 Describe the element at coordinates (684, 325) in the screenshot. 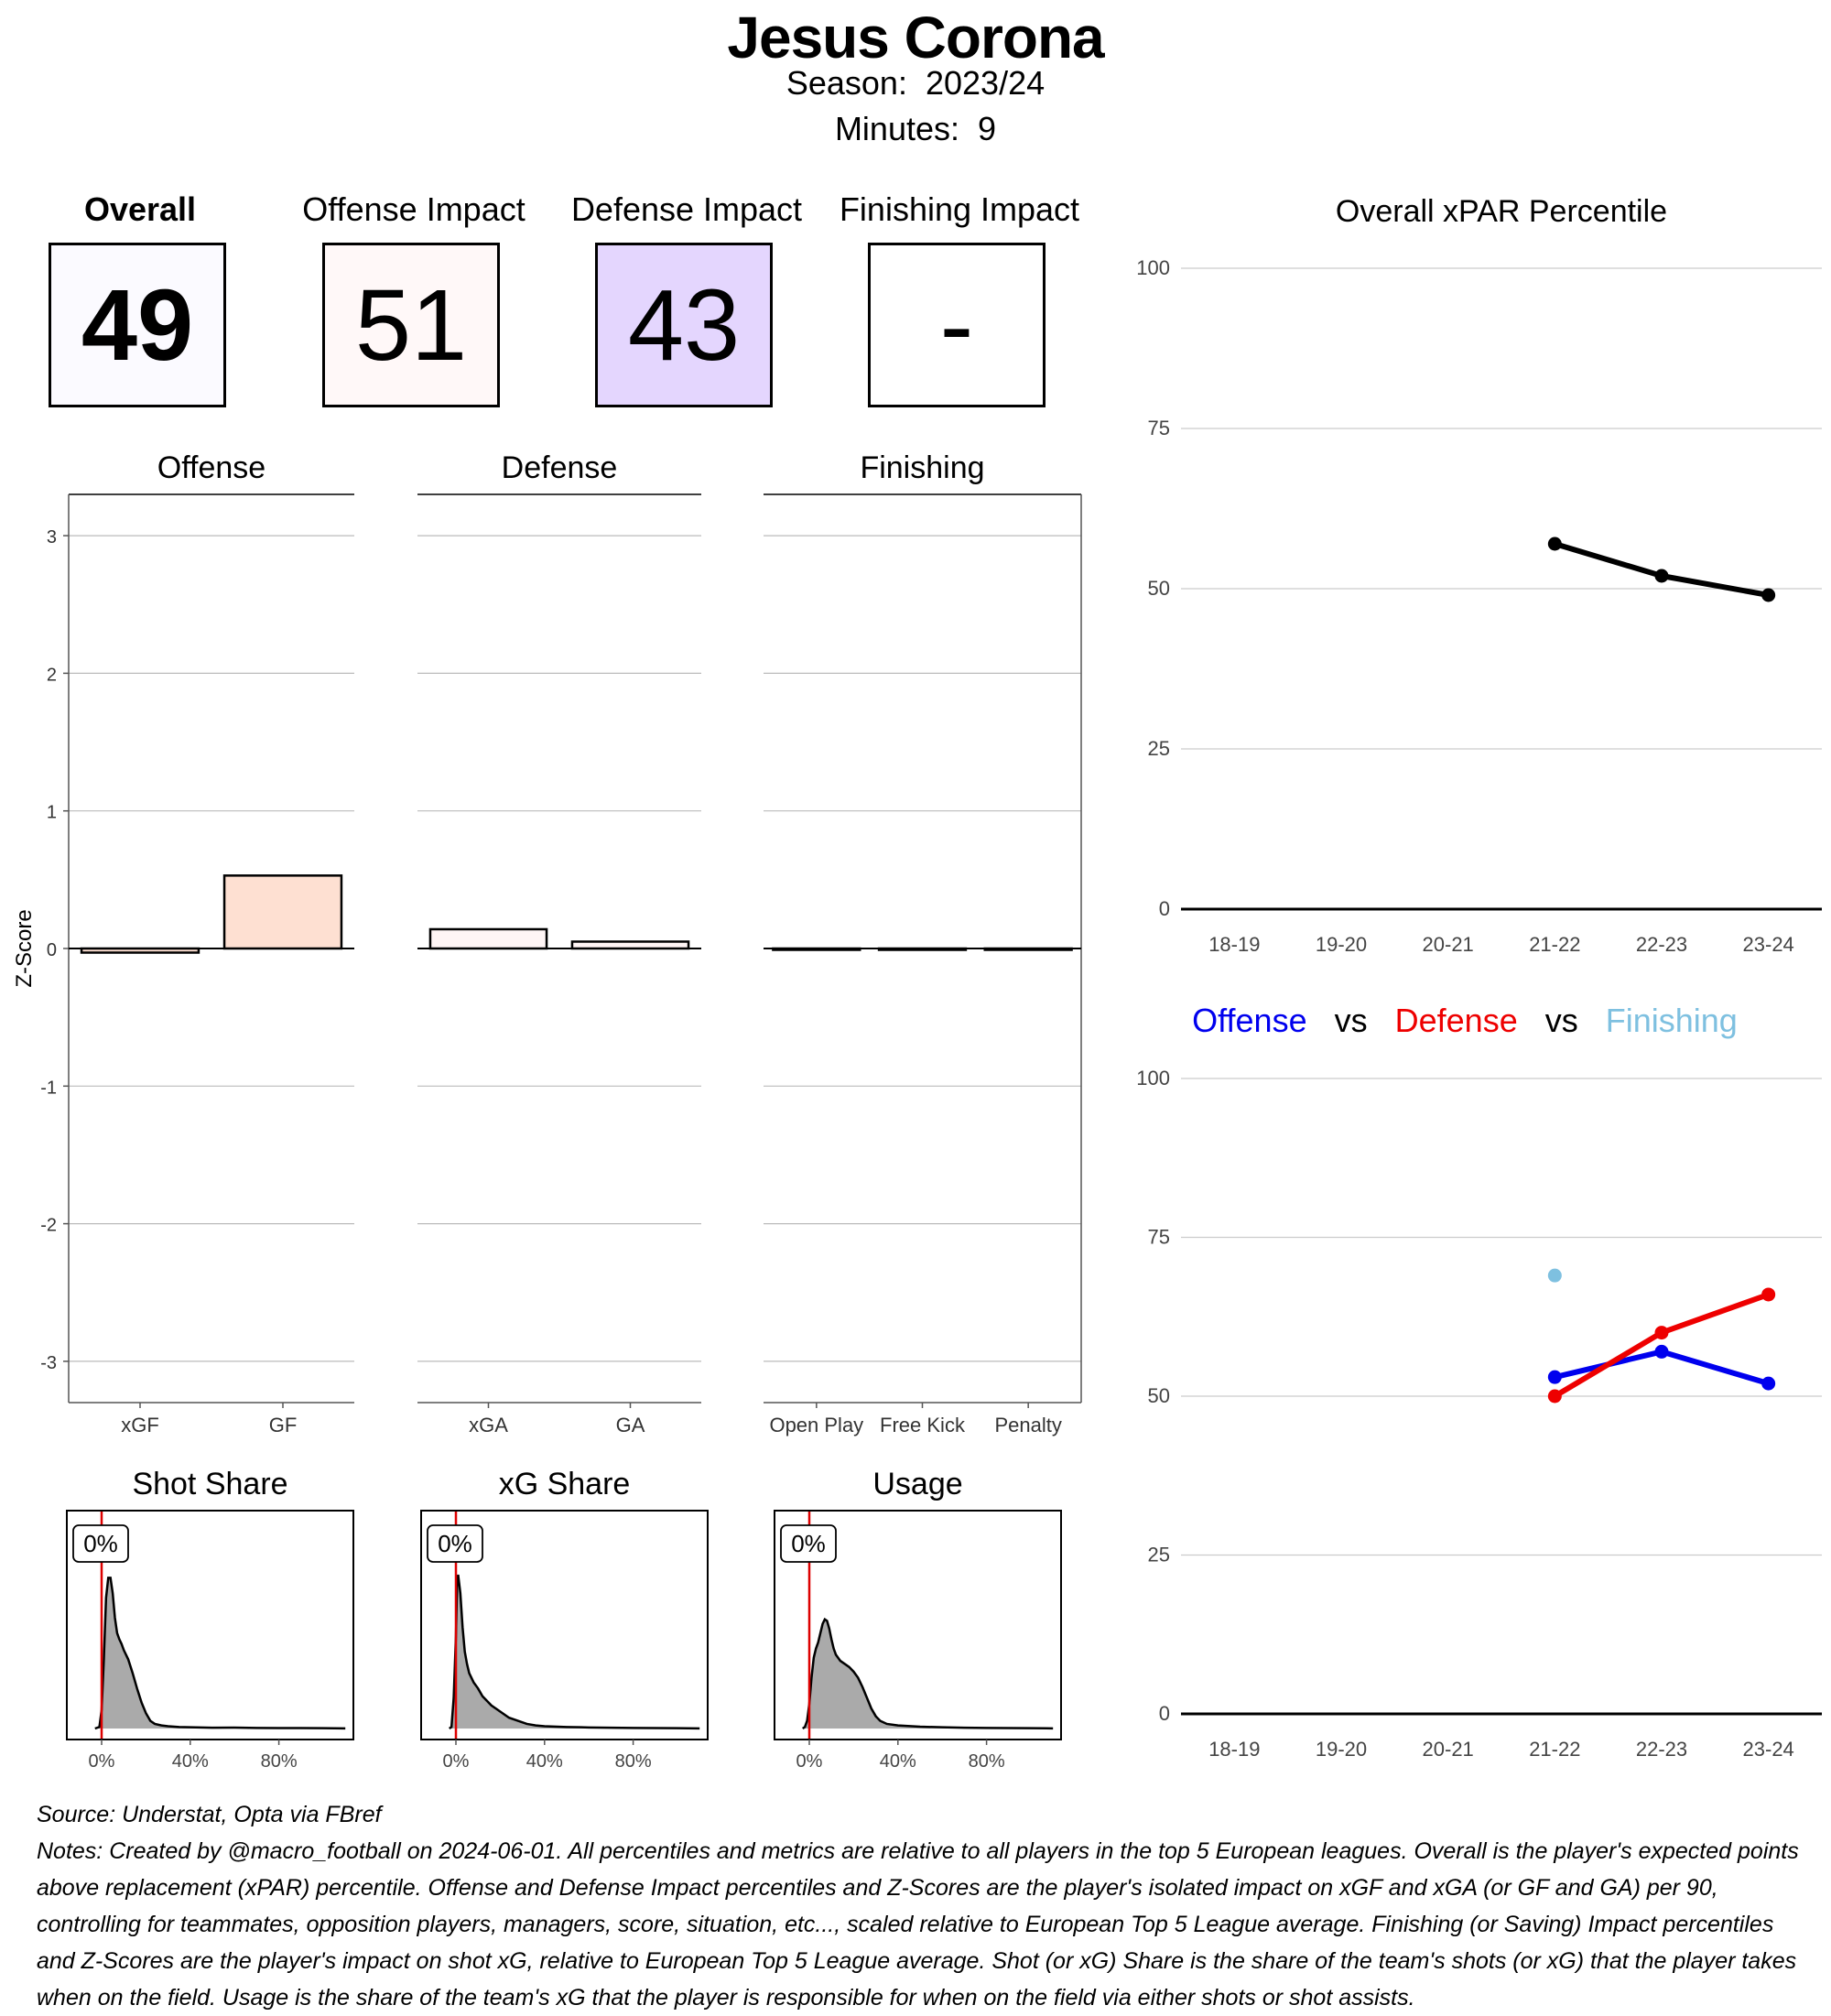

I see `defense-impact-card-value: 43` at that location.